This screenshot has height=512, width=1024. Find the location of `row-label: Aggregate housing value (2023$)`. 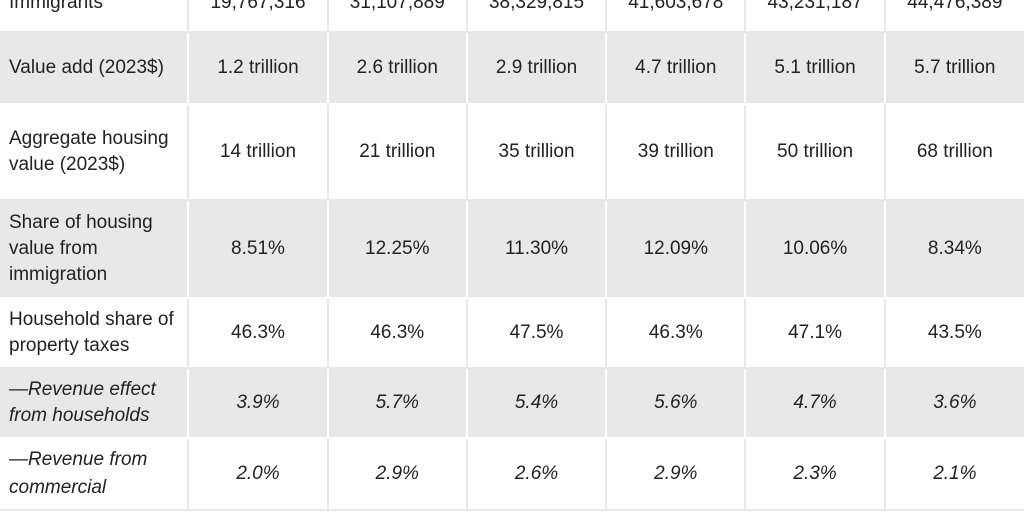

row-label: Aggregate housing value (2023$) is located at coordinates (95, 152).